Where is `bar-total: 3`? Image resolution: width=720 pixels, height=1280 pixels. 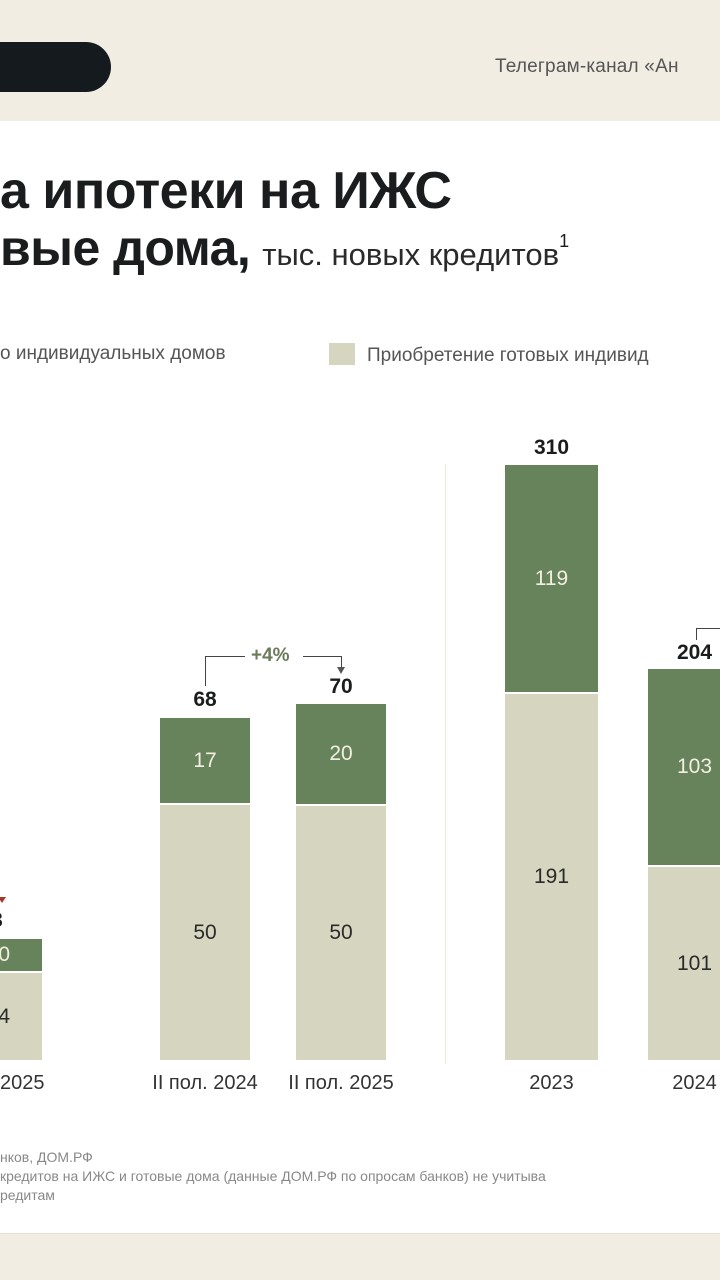 bar-total: 3 is located at coordinates (21, 921).